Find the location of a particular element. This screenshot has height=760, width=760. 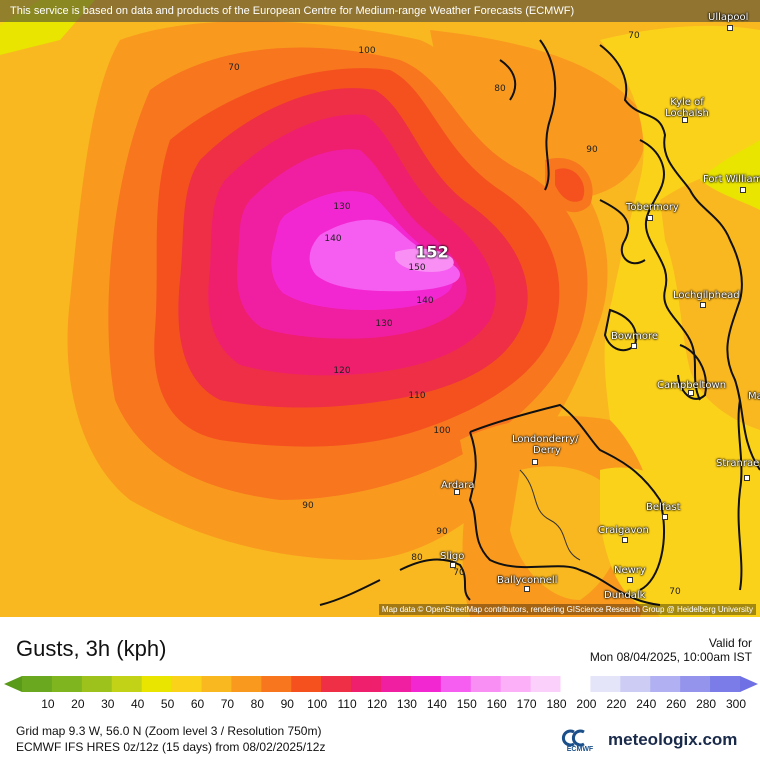

ecmwf-logo-text: ECMWF is located at coordinates (580, 749).